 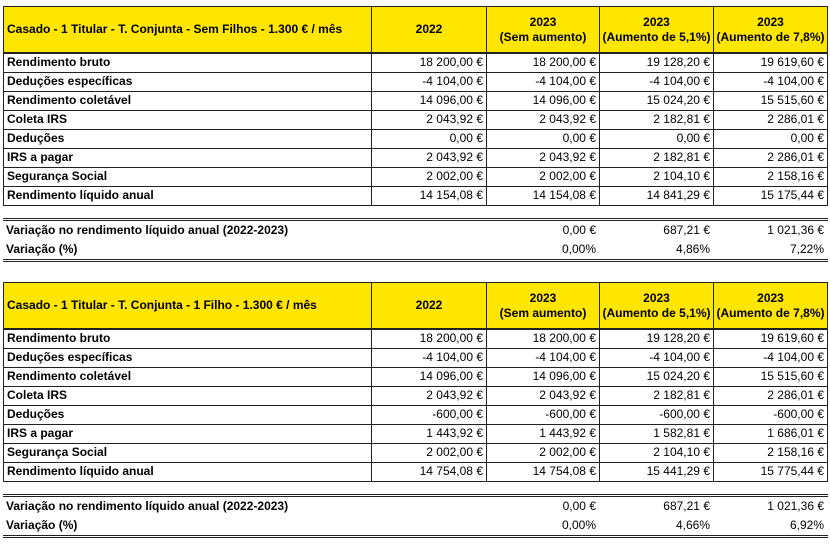 What do you see at coordinates (57, 452) in the screenshot?
I see `row-label: Segurança Social` at bounding box center [57, 452].